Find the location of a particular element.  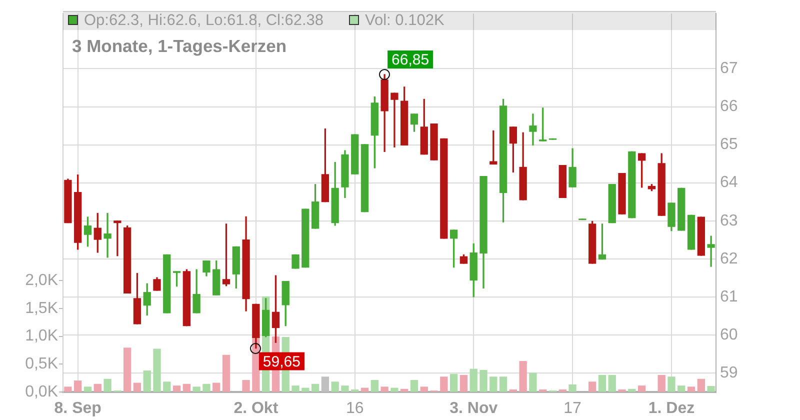

x-tick-label: 17 is located at coordinates (573, 409).